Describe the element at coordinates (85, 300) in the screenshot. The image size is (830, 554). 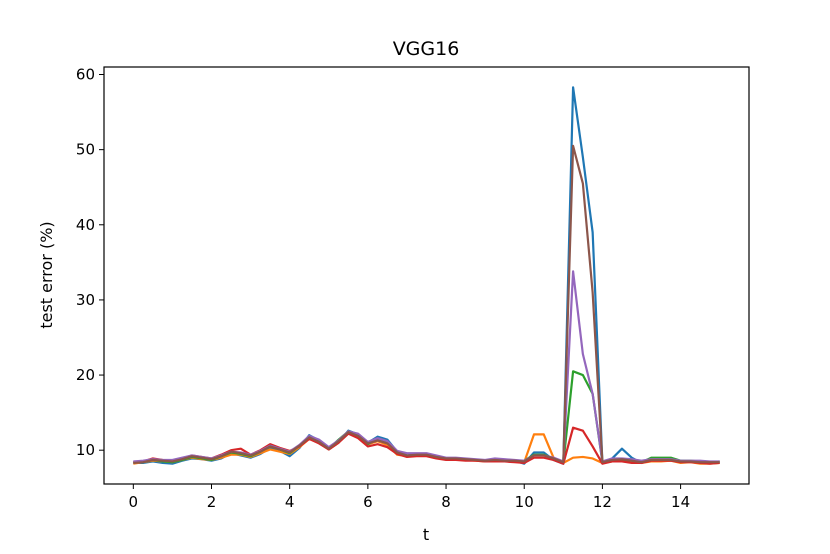
I see `y-tick-label: 30` at that location.